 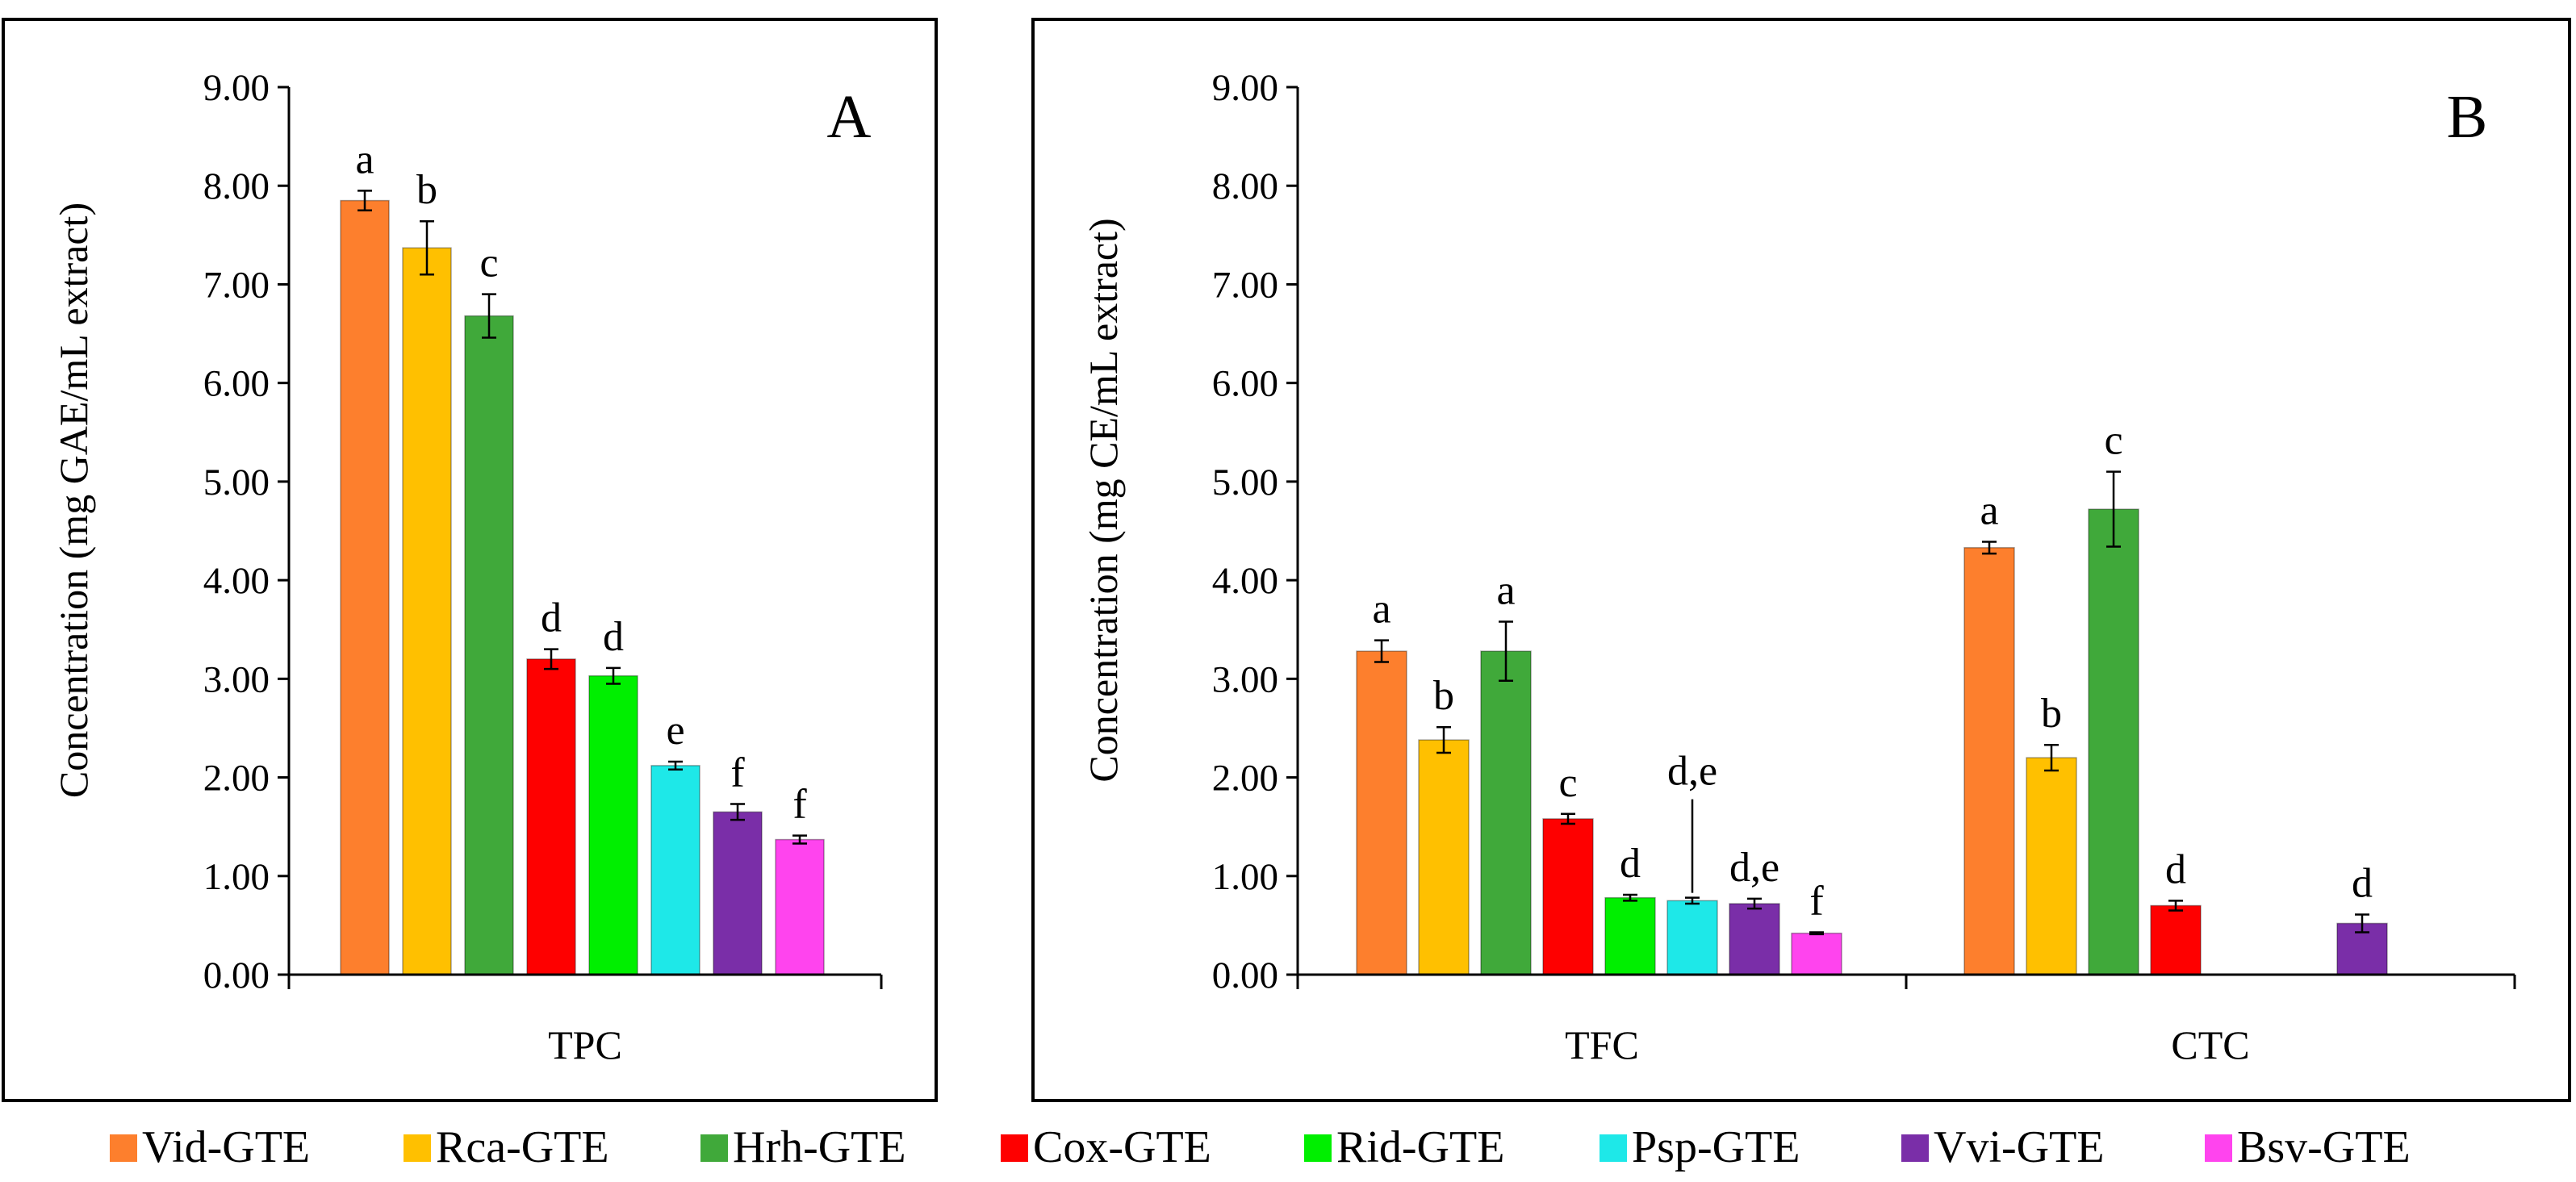 What do you see at coordinates (2218, 1148) in the screenshot?
I see `legend-swatch-bsv-gte` at bounding box center [2218, 1148].